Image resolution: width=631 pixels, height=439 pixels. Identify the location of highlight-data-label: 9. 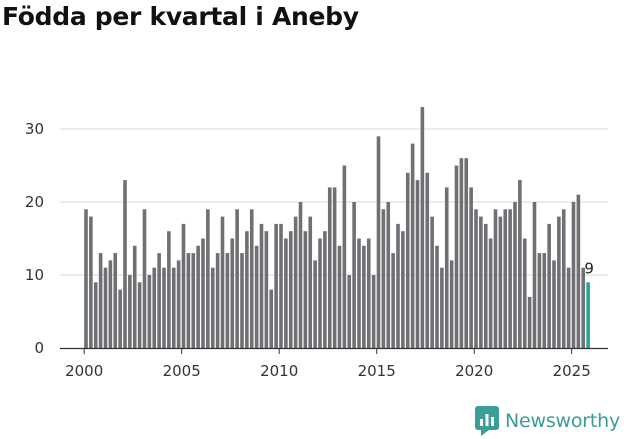
(589, 268).